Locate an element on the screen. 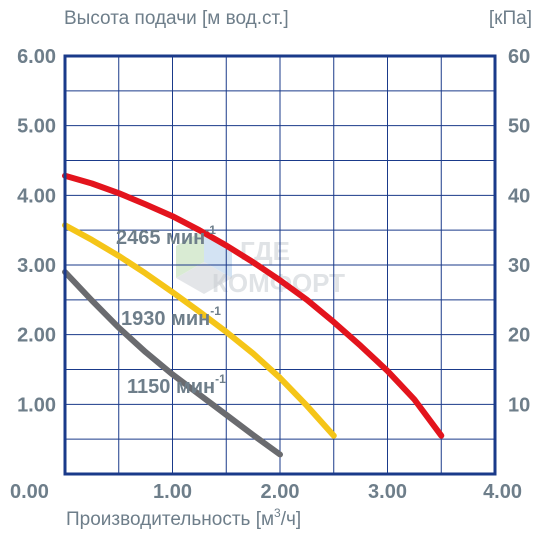 This screenshot has height=538, width=540. series-label-1: 1930 мин-1 is located at coordinates (171, 317).